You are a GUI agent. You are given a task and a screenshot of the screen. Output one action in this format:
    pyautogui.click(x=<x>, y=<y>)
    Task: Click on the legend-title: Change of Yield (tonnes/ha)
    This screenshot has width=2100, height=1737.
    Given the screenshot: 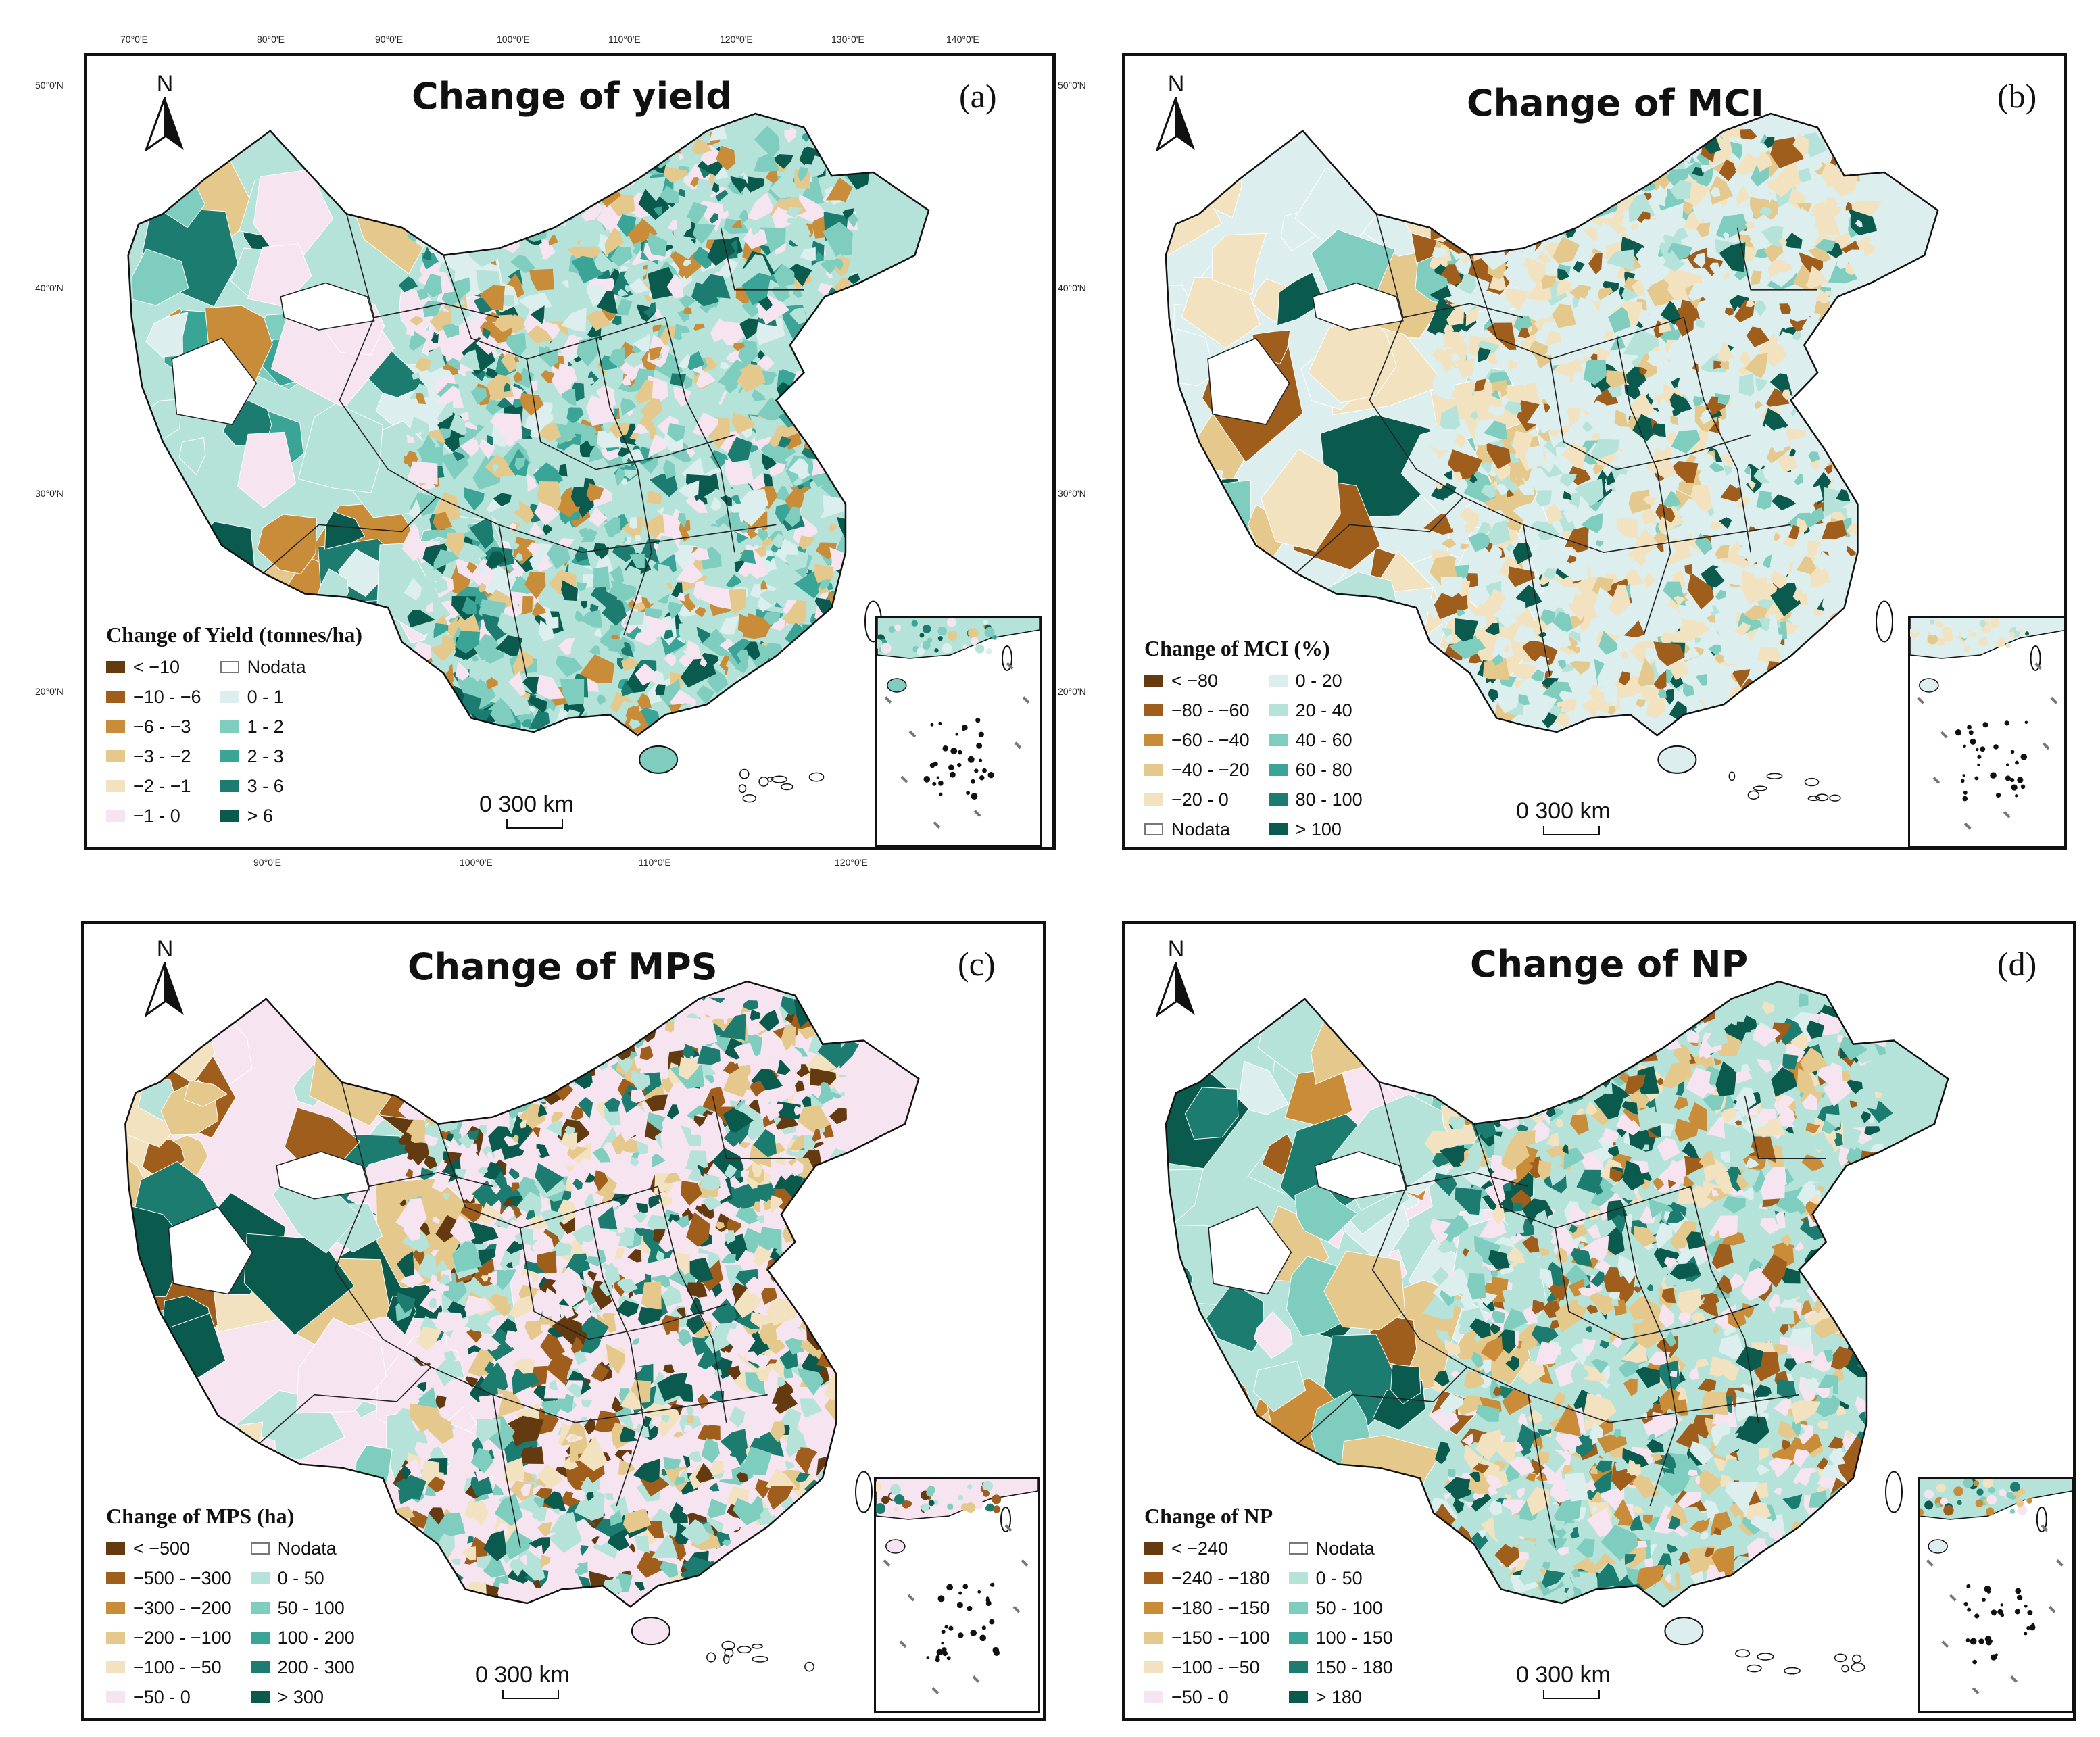 What is the action you would take?
    pyautogui.click(x=234, y=635)
    